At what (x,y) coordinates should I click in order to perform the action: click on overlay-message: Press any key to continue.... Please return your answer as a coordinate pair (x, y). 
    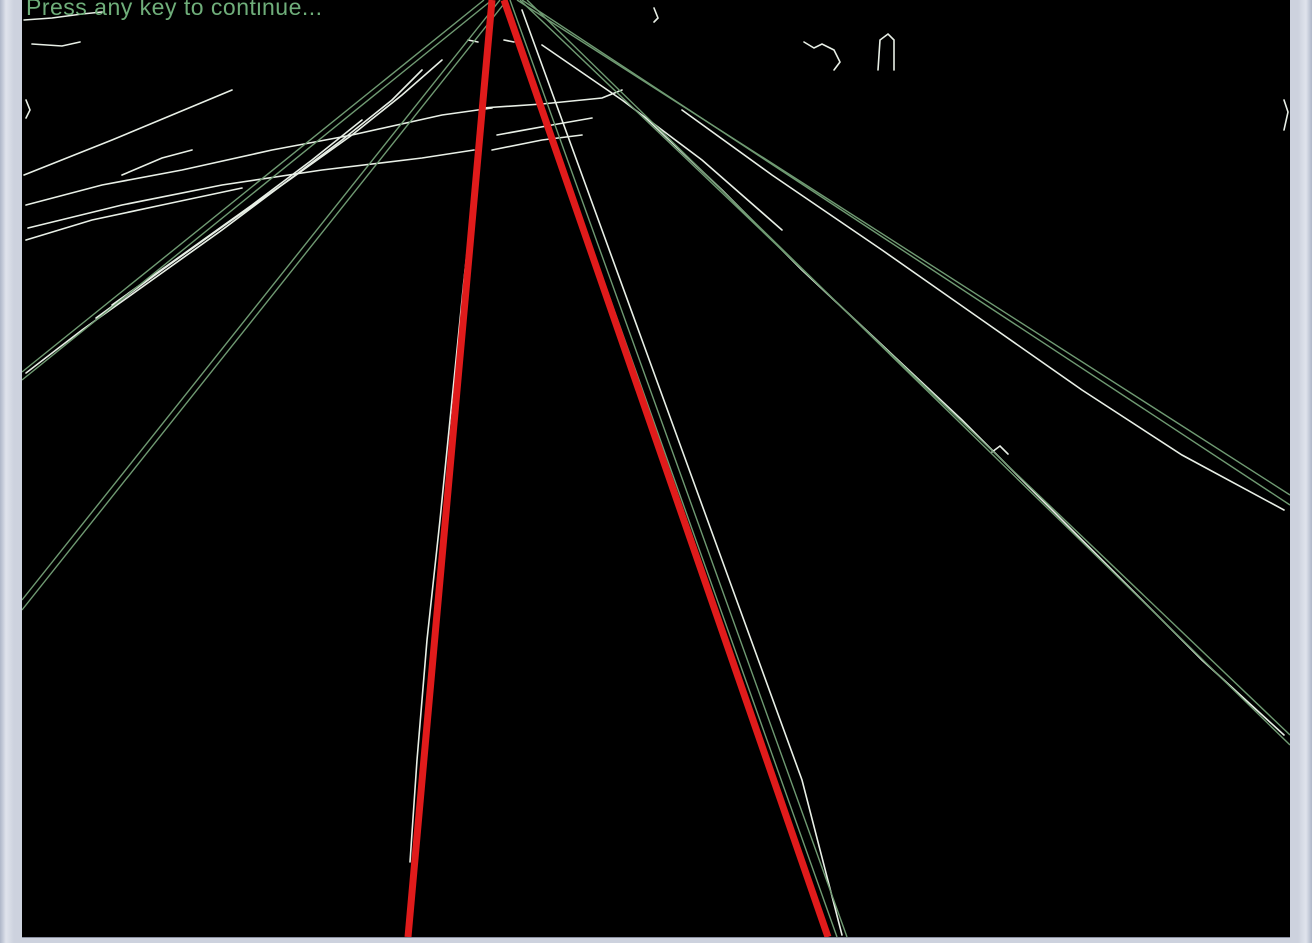
    Looking at the image, I should click on (174, 10).